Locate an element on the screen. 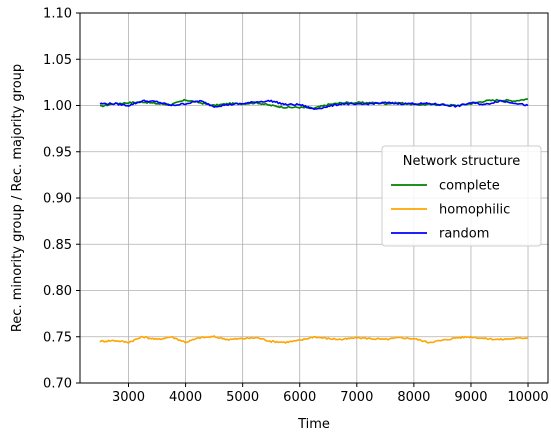  y-tick-label: 1.10 is located at coordinates (57, 14).